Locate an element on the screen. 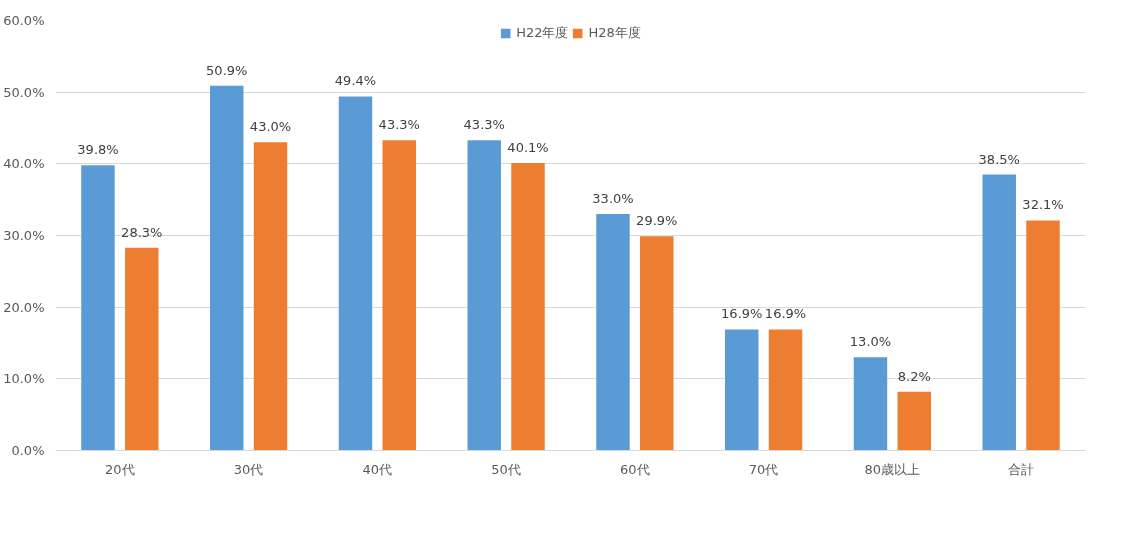 The image size is (1128, 549). legend-label: H22年度 is located at coordinates (542, 33).